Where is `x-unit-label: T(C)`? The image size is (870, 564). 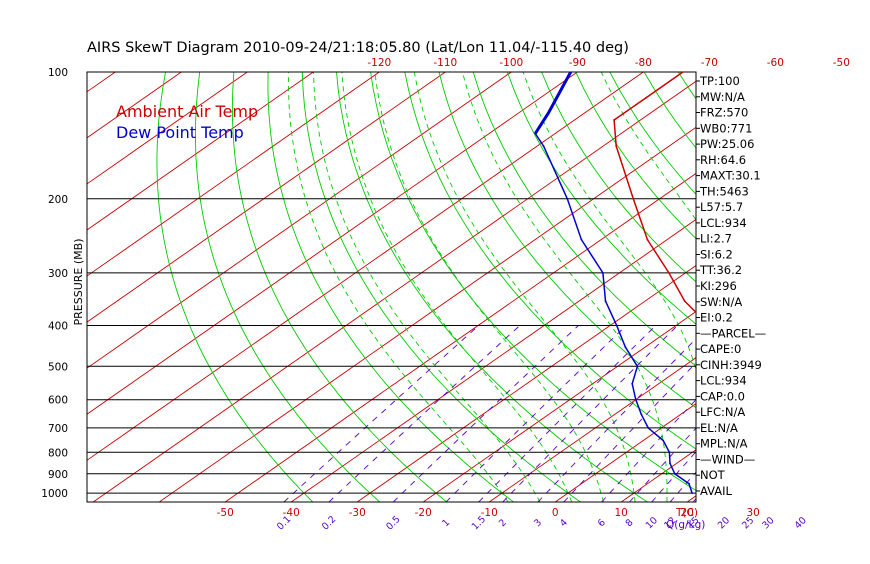 x-unit-label: T(C) is located at coordinates (686, 513).